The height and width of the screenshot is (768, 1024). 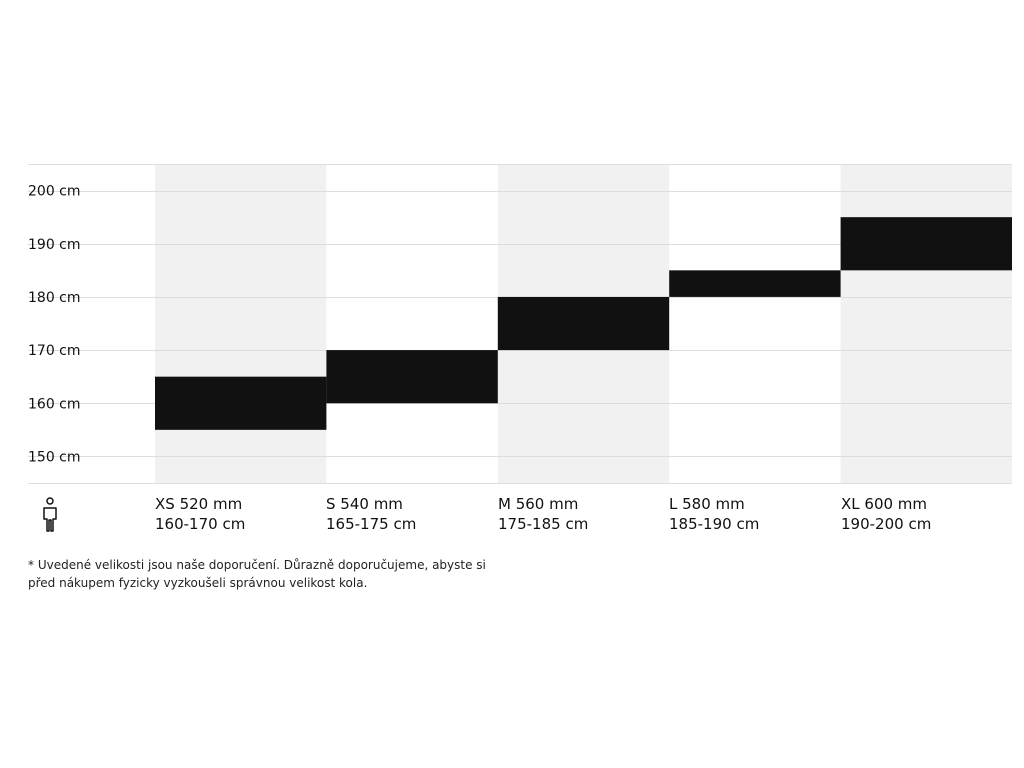 What do you see at coordinates (884, 504) in the screenshot?
I see `category-name: XL 600 mm` at bounding box center [884, 504].